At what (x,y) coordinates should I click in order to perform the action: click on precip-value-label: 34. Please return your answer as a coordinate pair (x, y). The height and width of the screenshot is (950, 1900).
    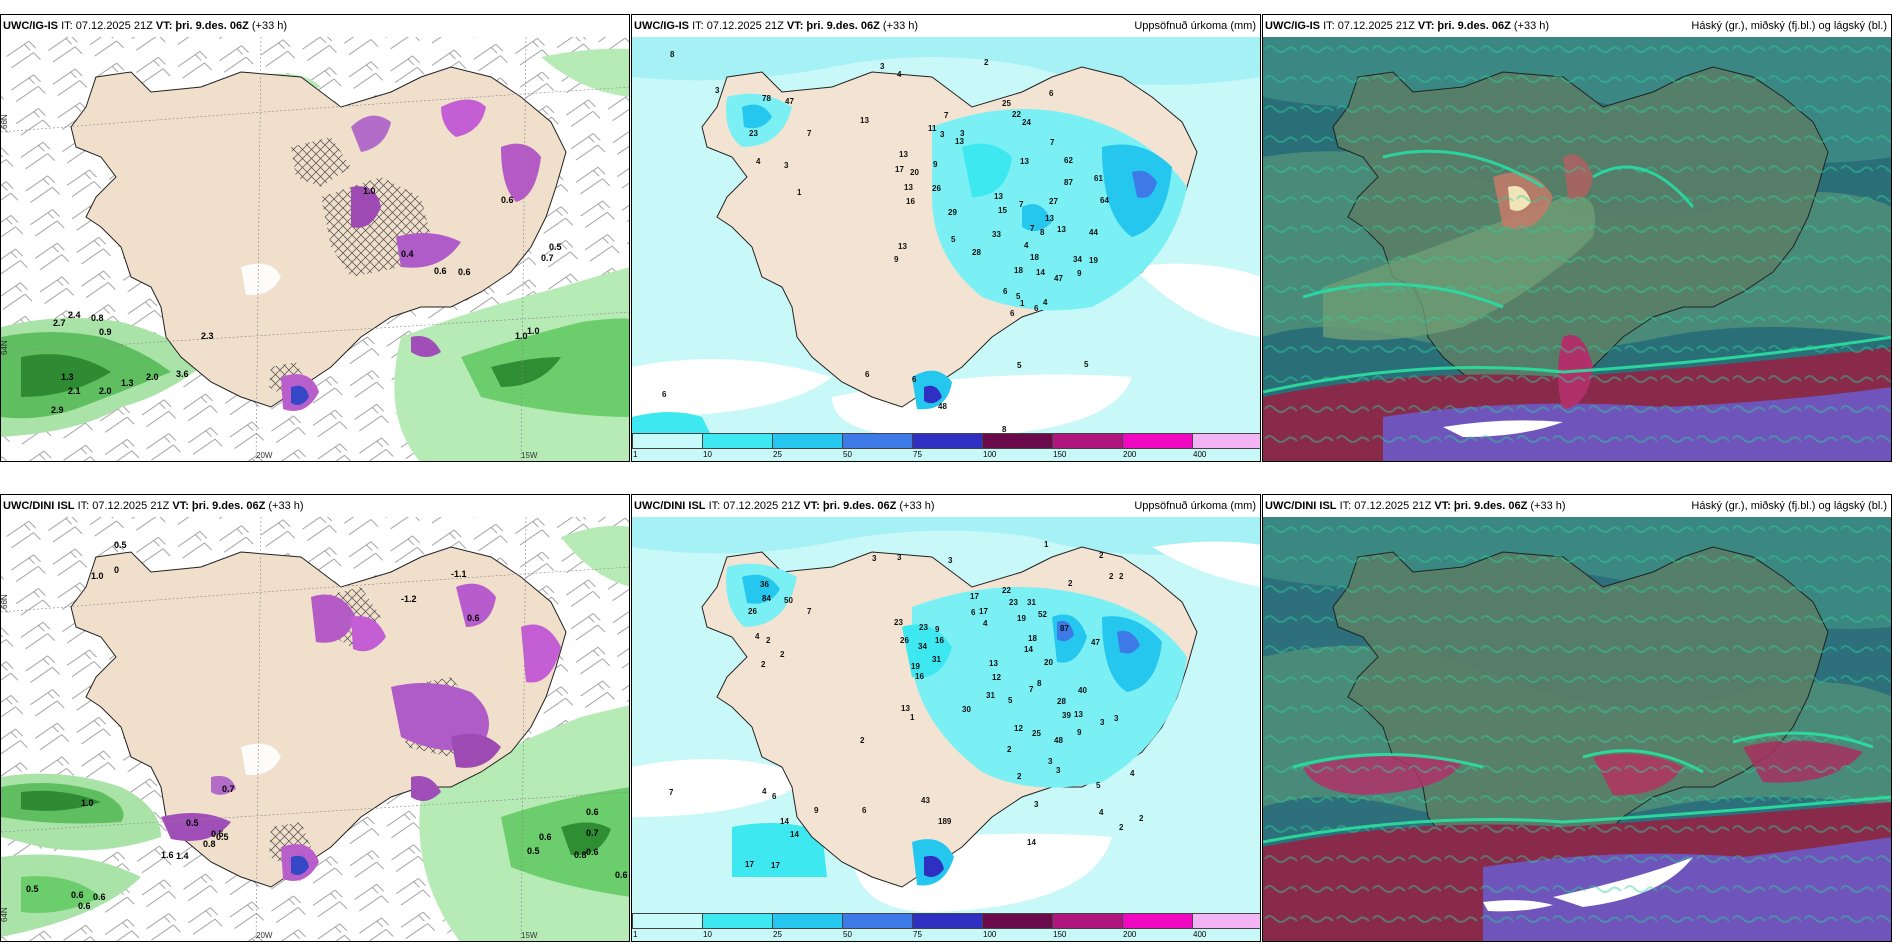
    Looking at the image, I should click on (1077, 259).